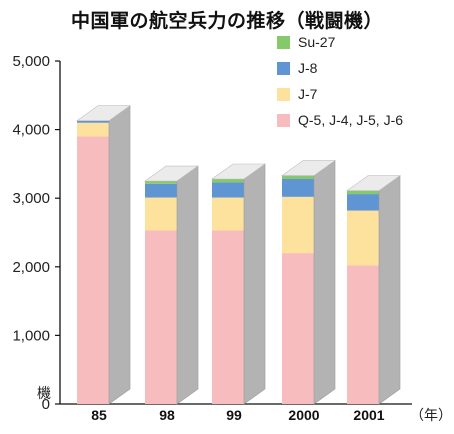 This screenshot has width=454, height=434. What do you see at coordinates (317, 42) in the screenshot?
I see `legend-label: Su-27` at bounding box center [317, 42].